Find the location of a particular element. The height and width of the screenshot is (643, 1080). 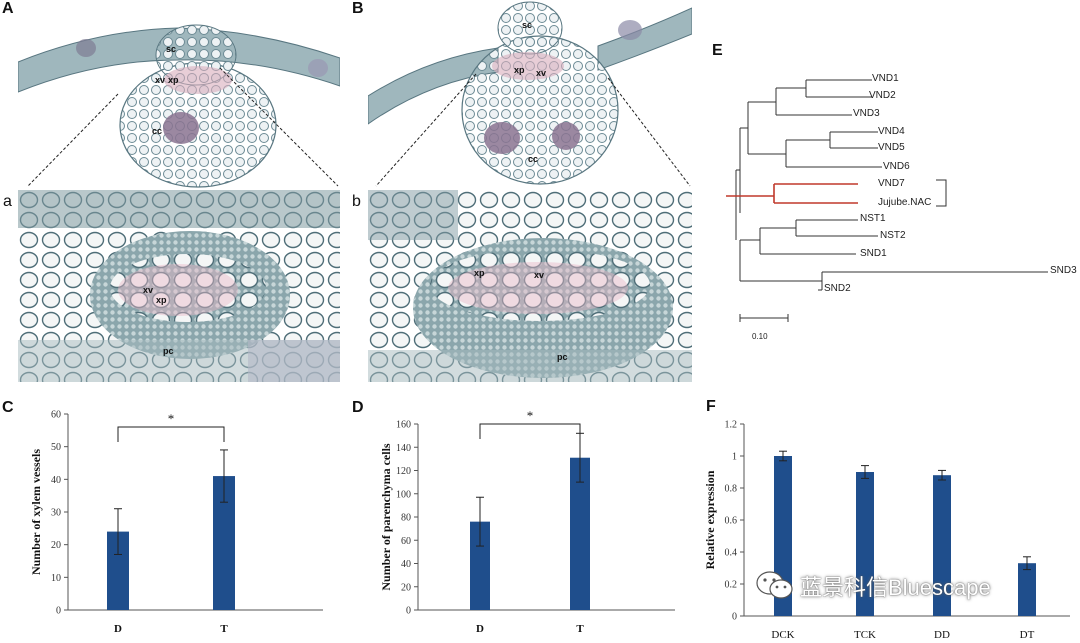

y-tick-label-D-1: 20 is located at coordinates (406, 587).